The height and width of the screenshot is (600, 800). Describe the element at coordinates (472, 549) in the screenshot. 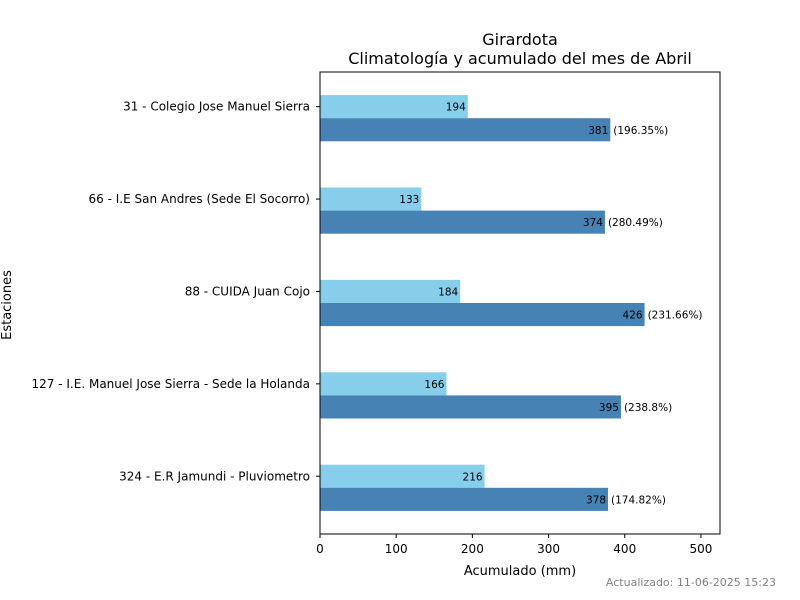

I see `x-tick-label: 200` at that location.